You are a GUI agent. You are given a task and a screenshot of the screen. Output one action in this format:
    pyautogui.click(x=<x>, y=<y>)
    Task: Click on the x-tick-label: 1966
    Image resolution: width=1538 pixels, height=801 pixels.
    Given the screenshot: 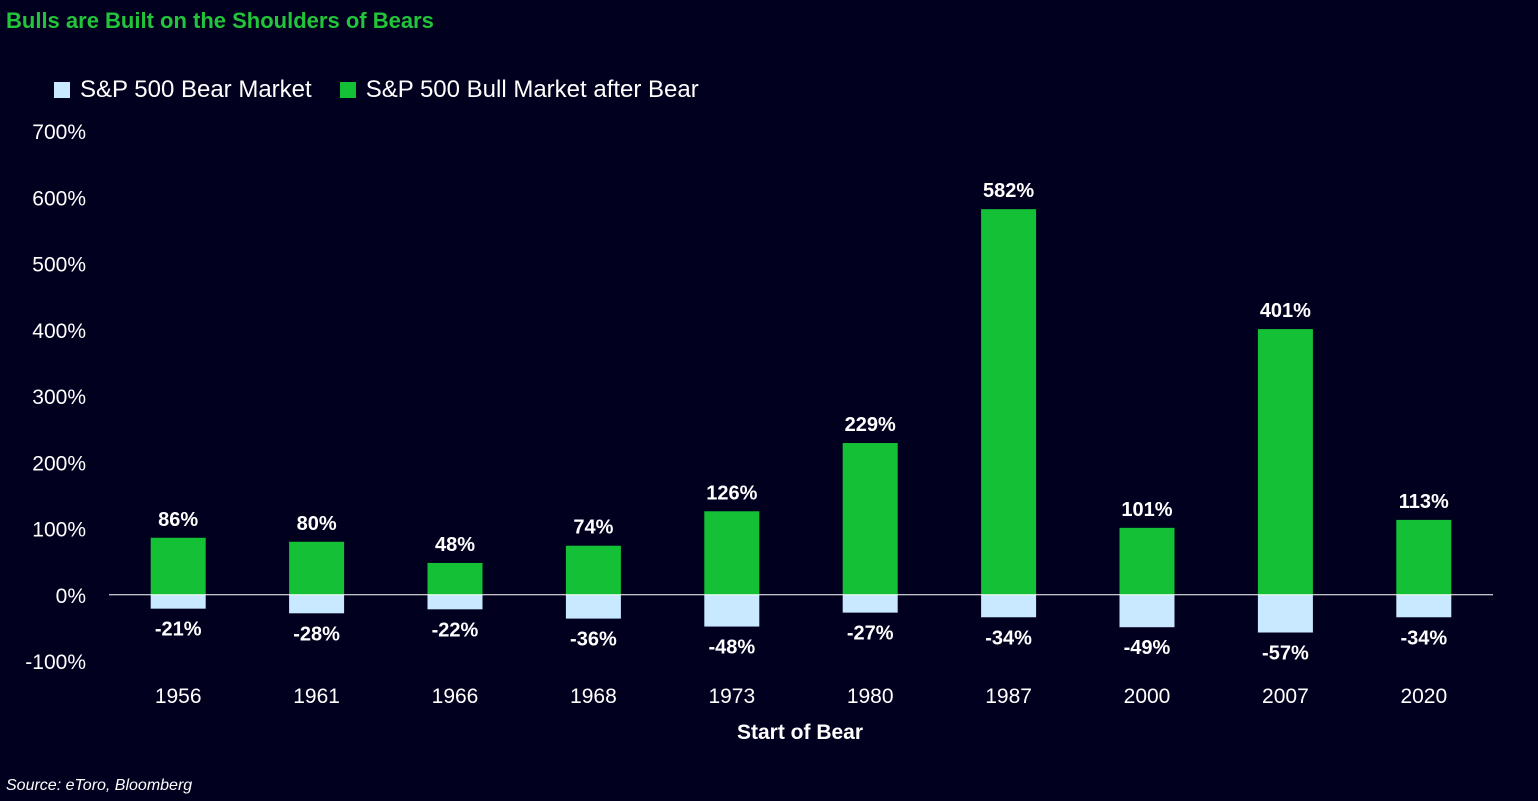 What is the action you would take?
    pyautogui.click(x=455, y=696)
    